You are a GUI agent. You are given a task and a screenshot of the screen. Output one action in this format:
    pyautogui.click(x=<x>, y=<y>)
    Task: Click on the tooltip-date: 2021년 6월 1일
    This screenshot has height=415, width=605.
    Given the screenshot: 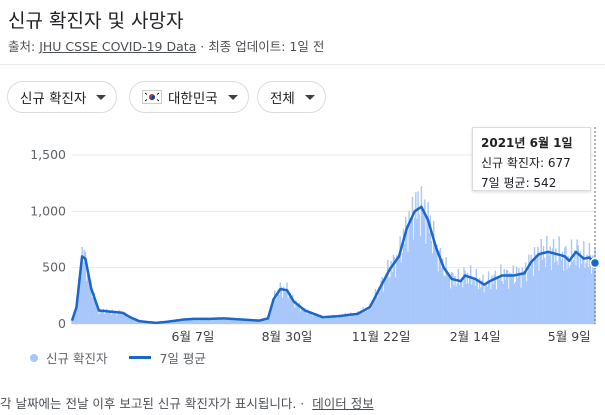 What is the action you would take?
    pyautogui.click(x=527, y=143)
    